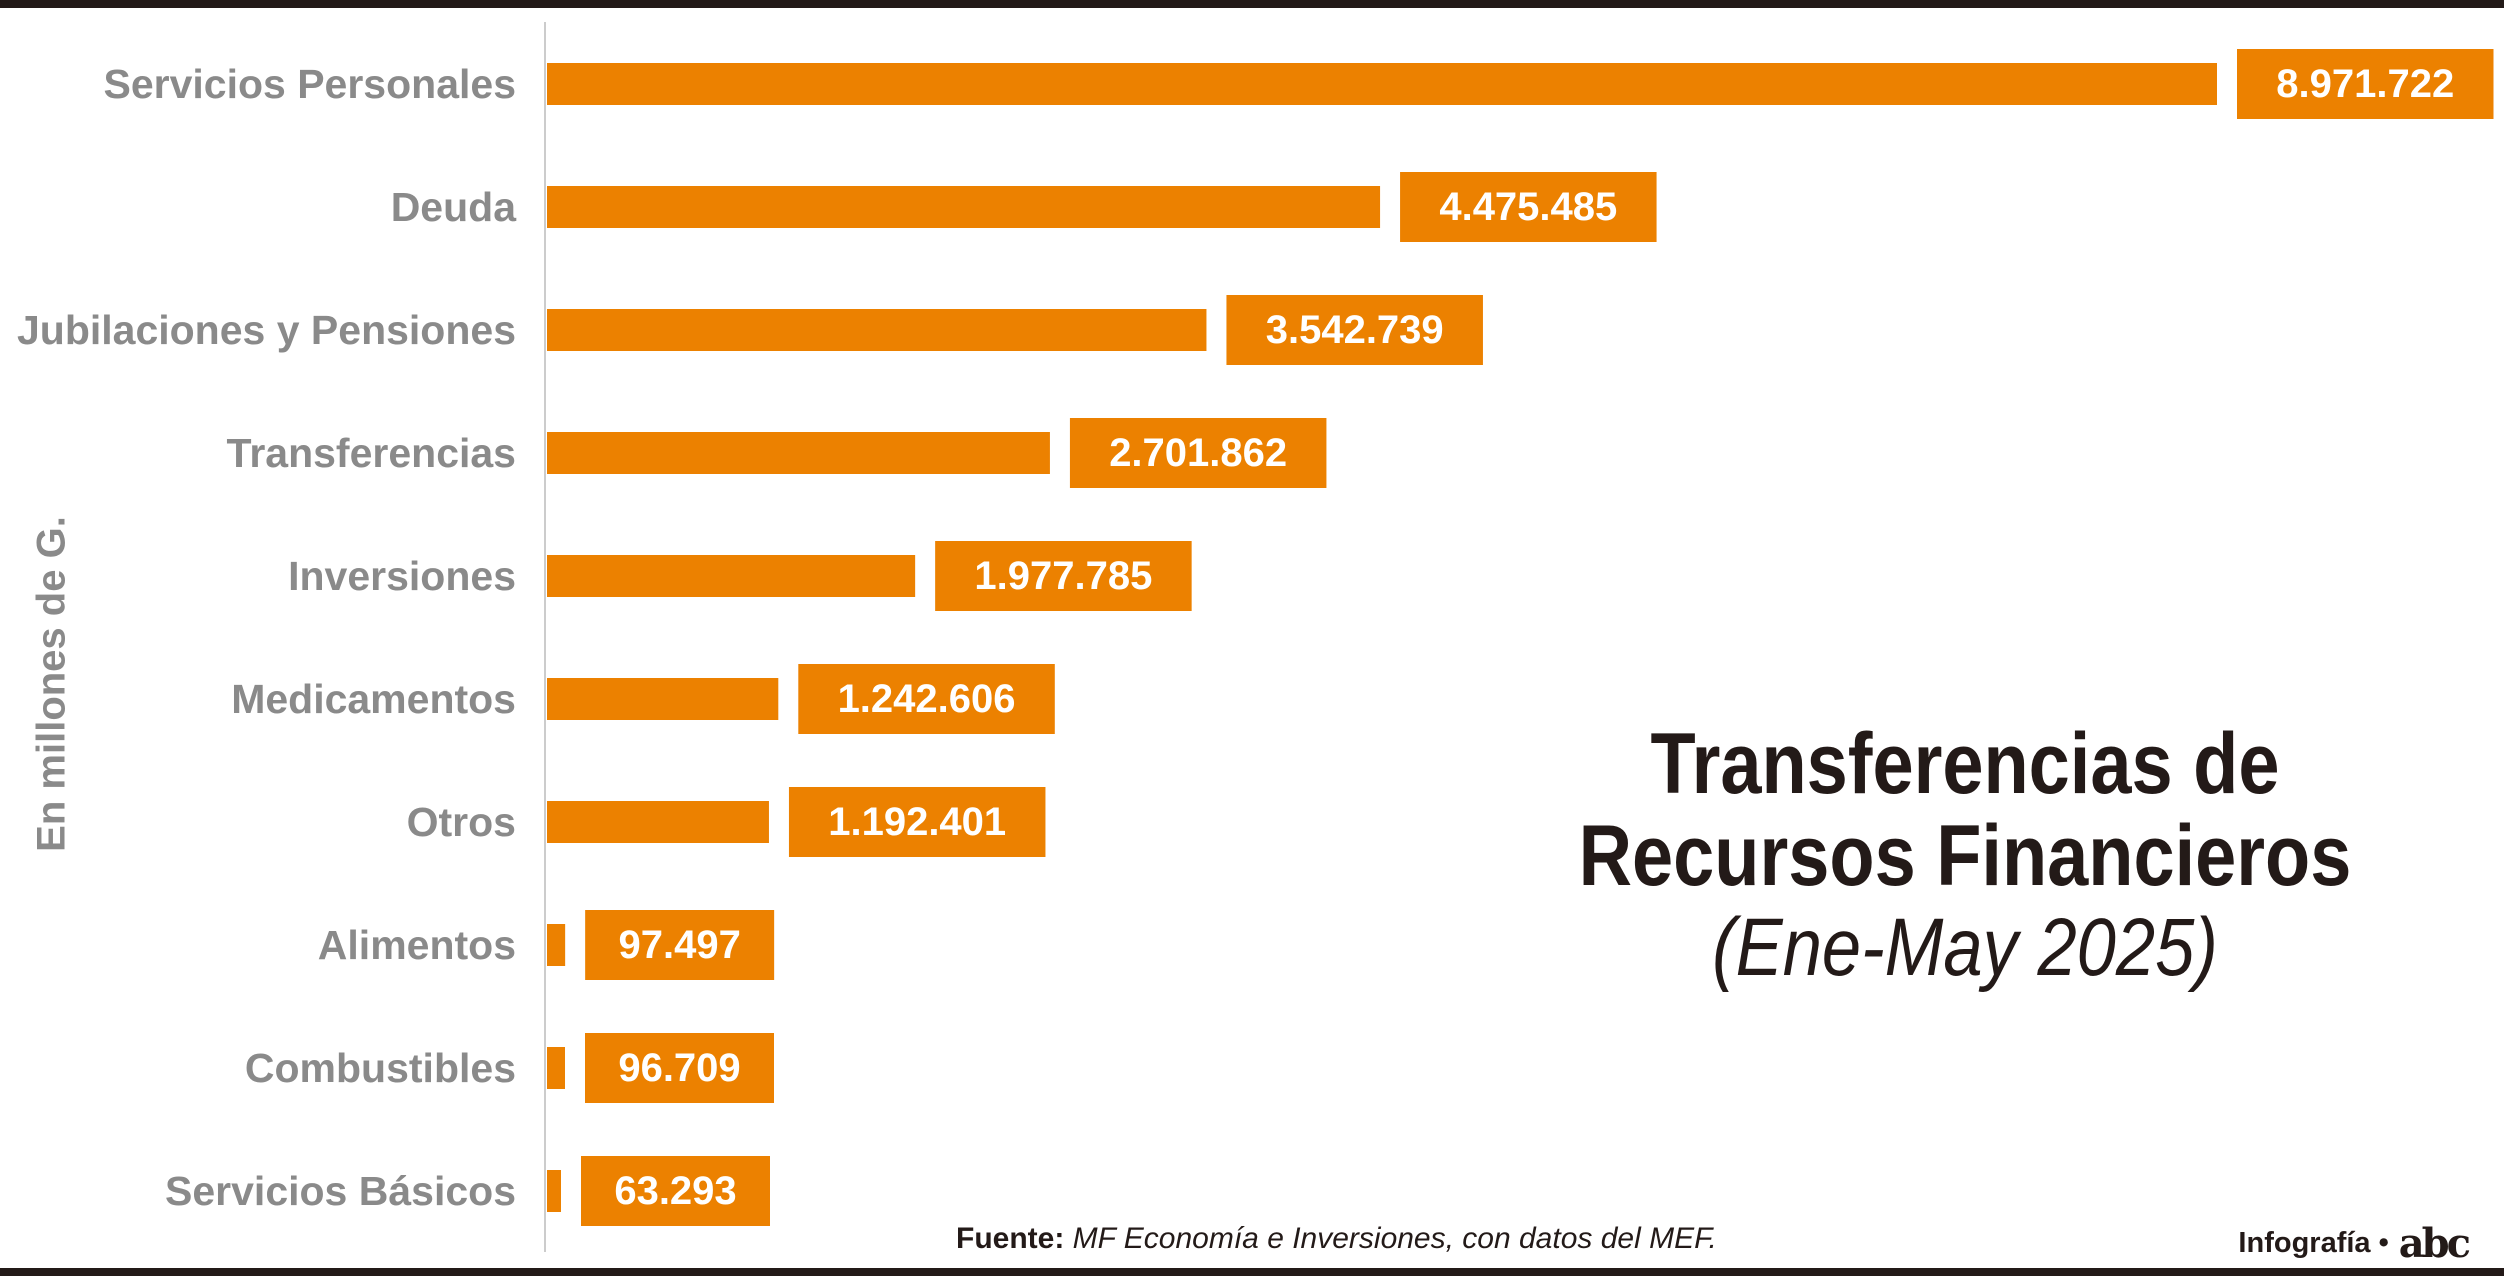  I want to click on category-label-3: Transferencias, so click(371, 453).